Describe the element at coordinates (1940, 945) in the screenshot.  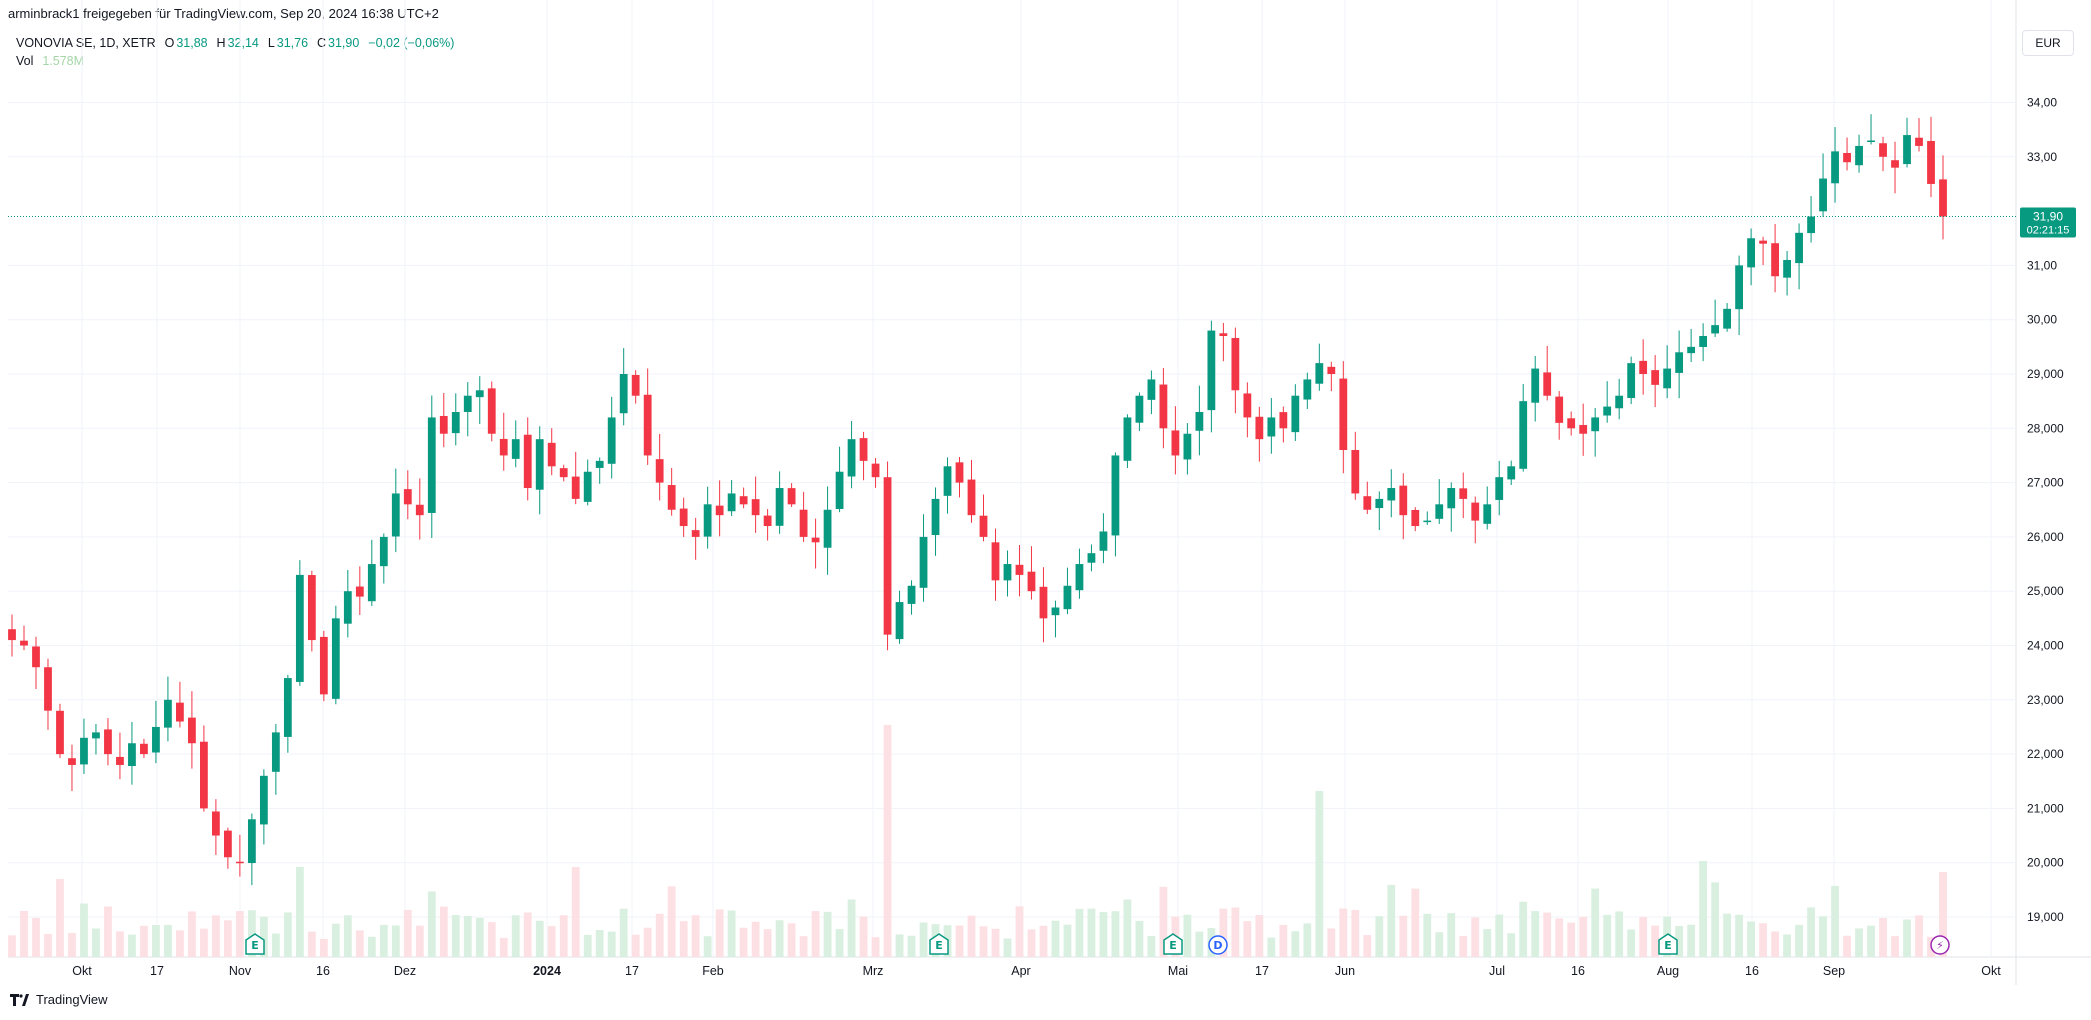
I see `split-event-icon` at that location.